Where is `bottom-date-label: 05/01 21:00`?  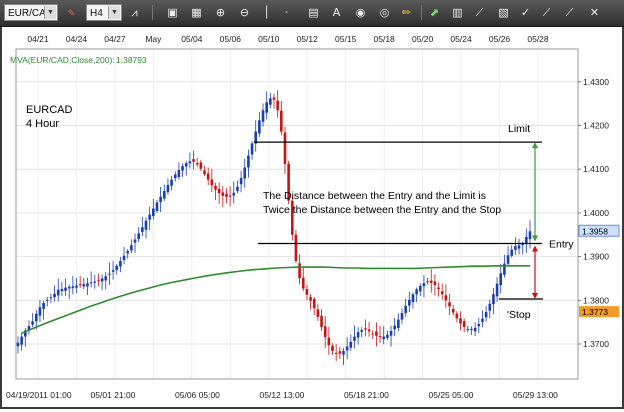
bottom-date-label: 05/01 21:00 is located at coordinates (113, 395).